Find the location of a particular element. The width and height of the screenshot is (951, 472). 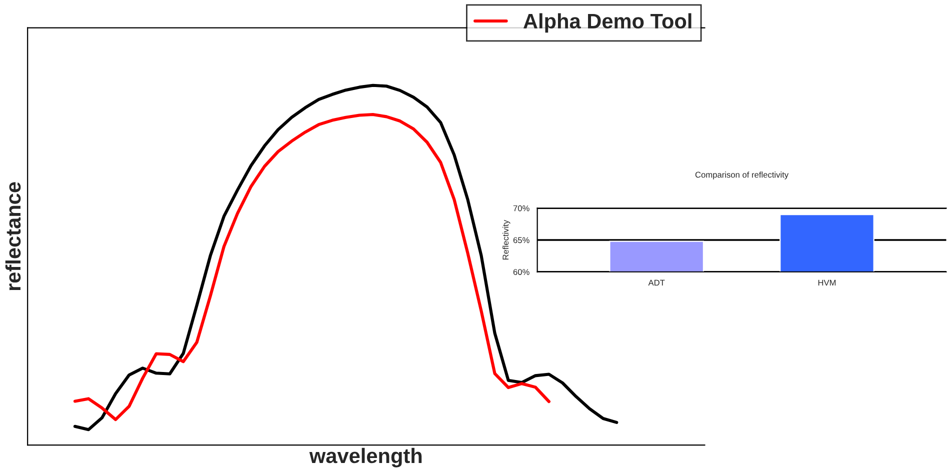

chart-title: Comparison of reflectivity is located at coordinates (742, 176).